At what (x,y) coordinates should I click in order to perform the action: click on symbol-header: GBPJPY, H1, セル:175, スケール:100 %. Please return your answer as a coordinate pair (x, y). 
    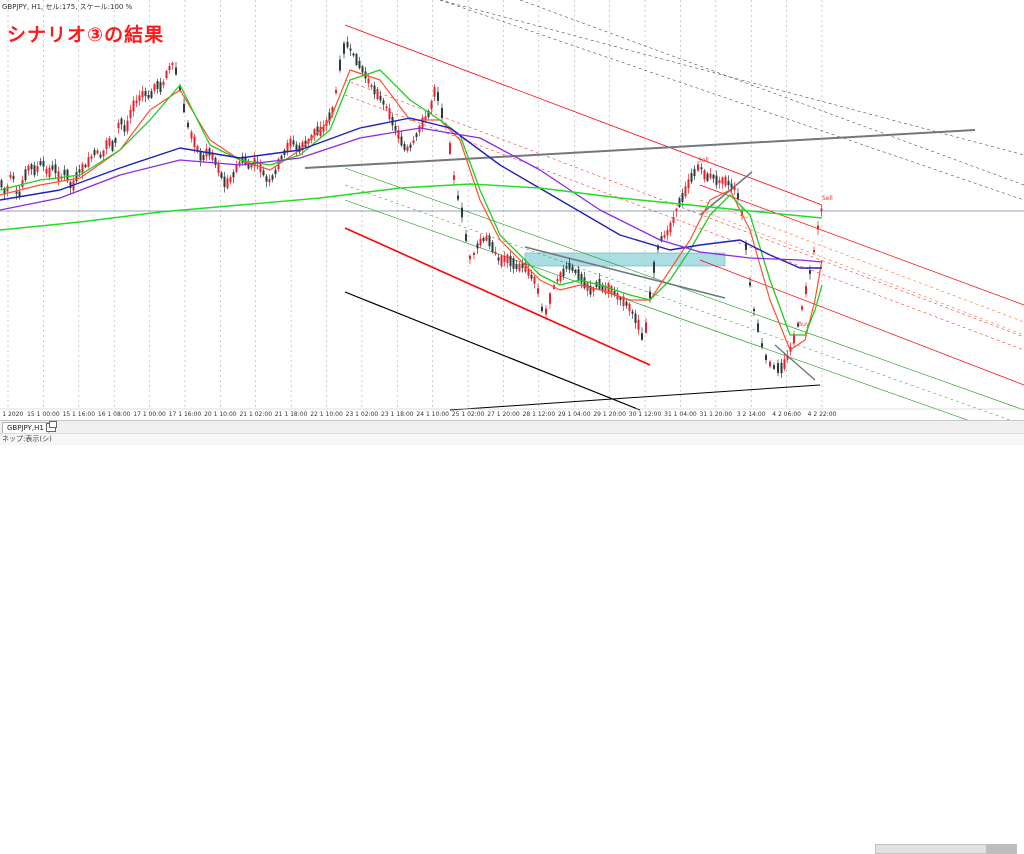
    Looking at the image, I should click on (67, 7).